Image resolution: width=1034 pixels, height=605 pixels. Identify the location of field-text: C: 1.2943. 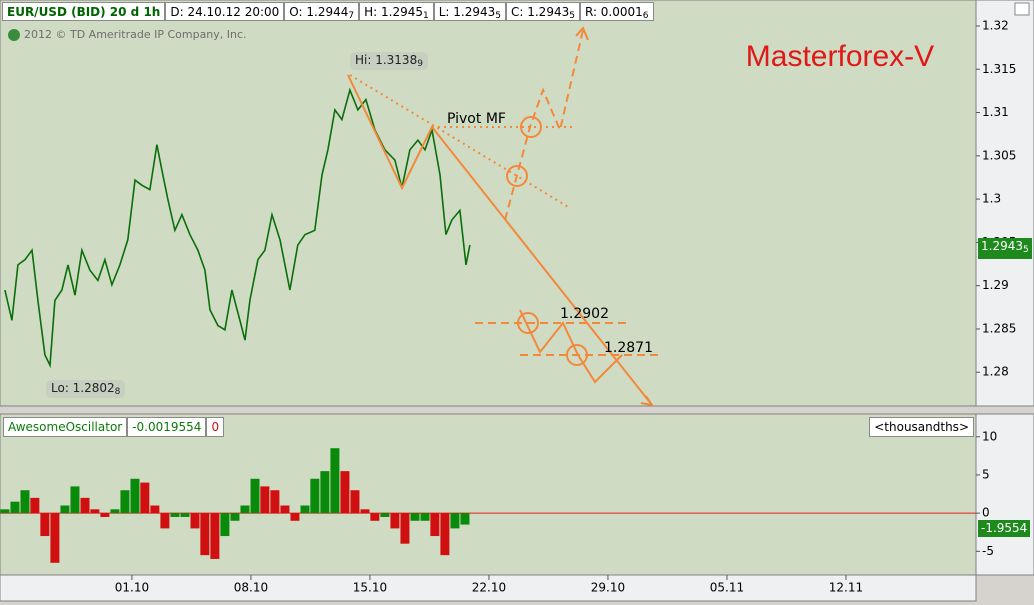
(540, 12).